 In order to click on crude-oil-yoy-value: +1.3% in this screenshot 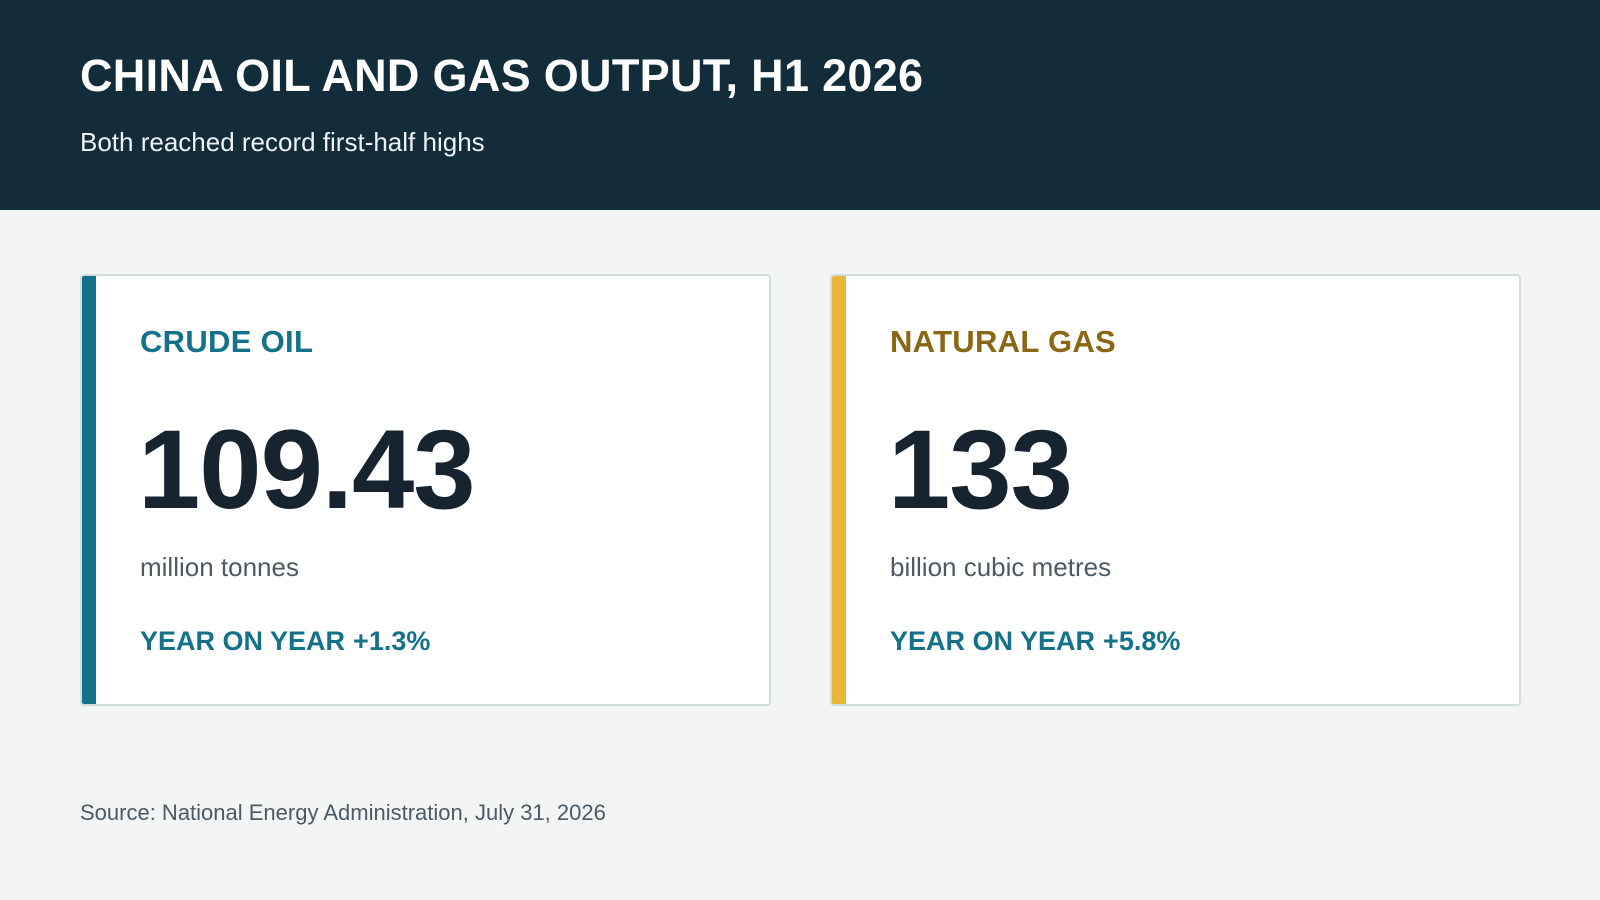, I will do `click(392, 641)`.